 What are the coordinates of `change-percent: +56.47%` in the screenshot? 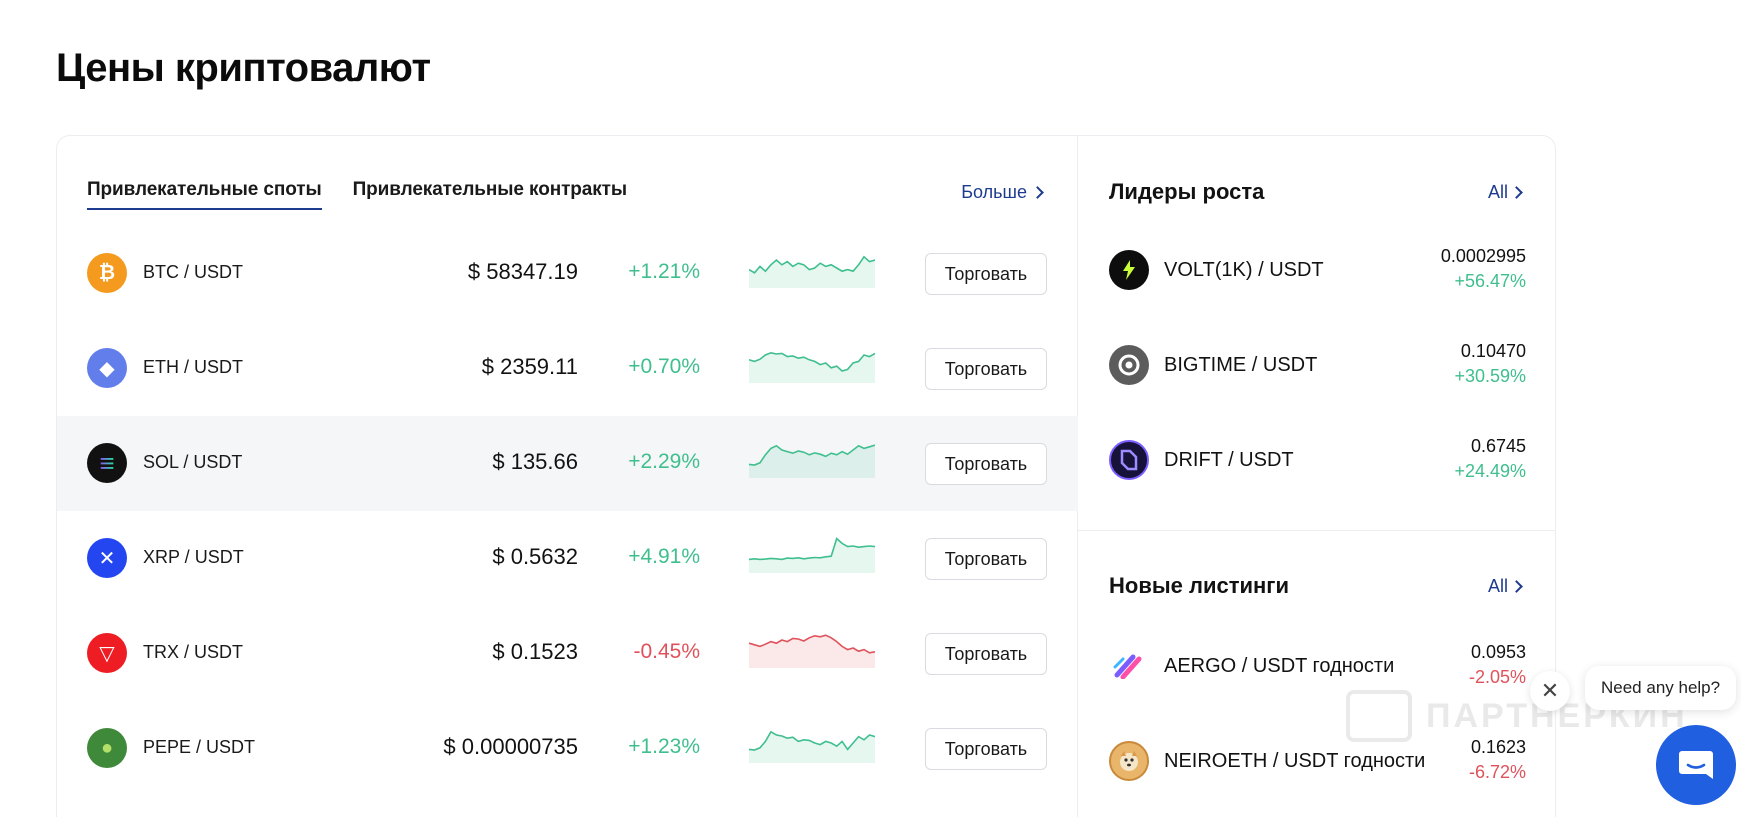 It's located at (1490, 281).